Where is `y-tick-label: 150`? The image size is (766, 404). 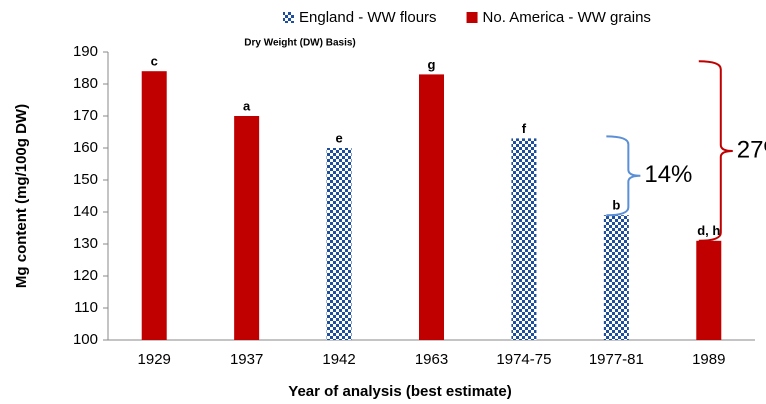 y-tick-label: 150 is located at coordinates (85, 179).